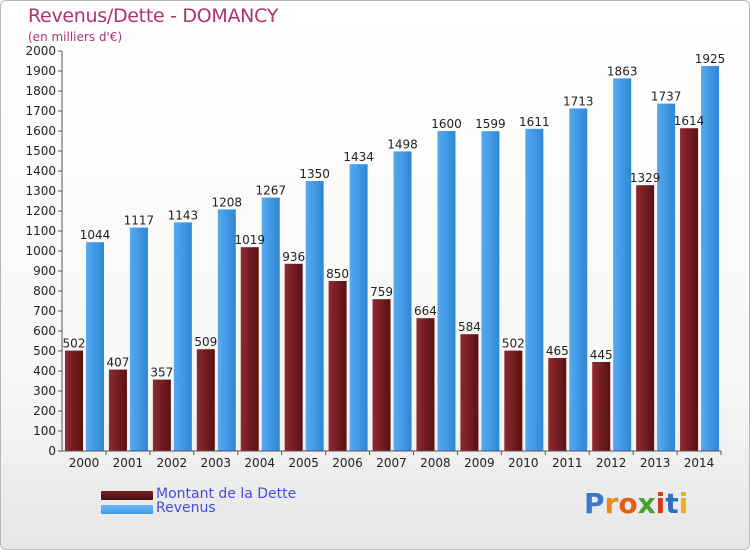 This screenshot has width=750, height=550. Describe the element at coordinates (689, 121) in the screenshot. I see `data-label-dette: 1614` at that location.